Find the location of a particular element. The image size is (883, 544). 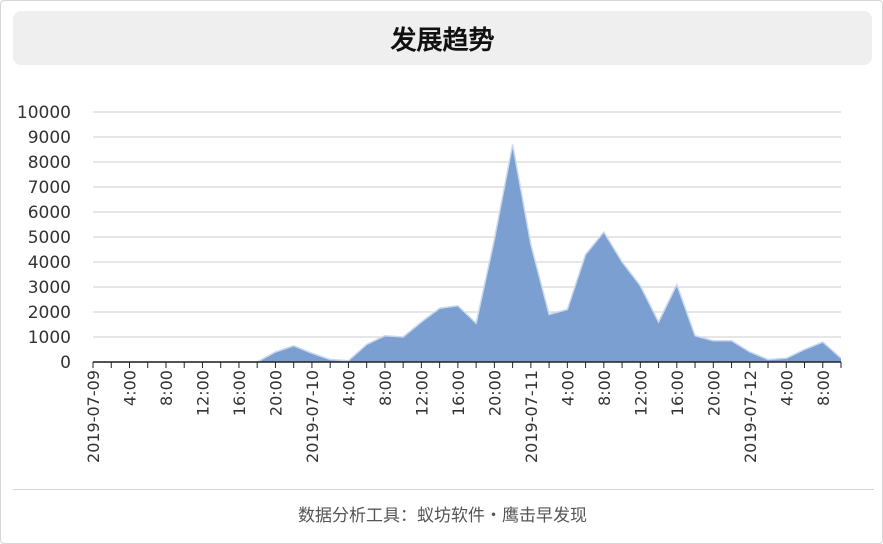

x-tick-label: 2019-07-10 is located at coordinates (312, 416).